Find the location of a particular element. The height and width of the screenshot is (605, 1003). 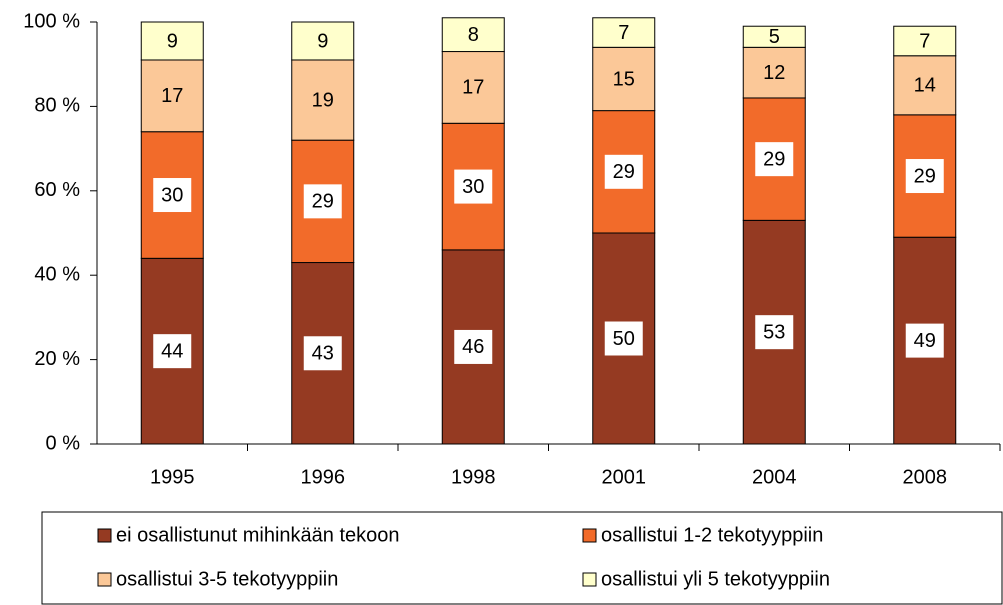

data-label: 50 is located at coordinates (624, 339).